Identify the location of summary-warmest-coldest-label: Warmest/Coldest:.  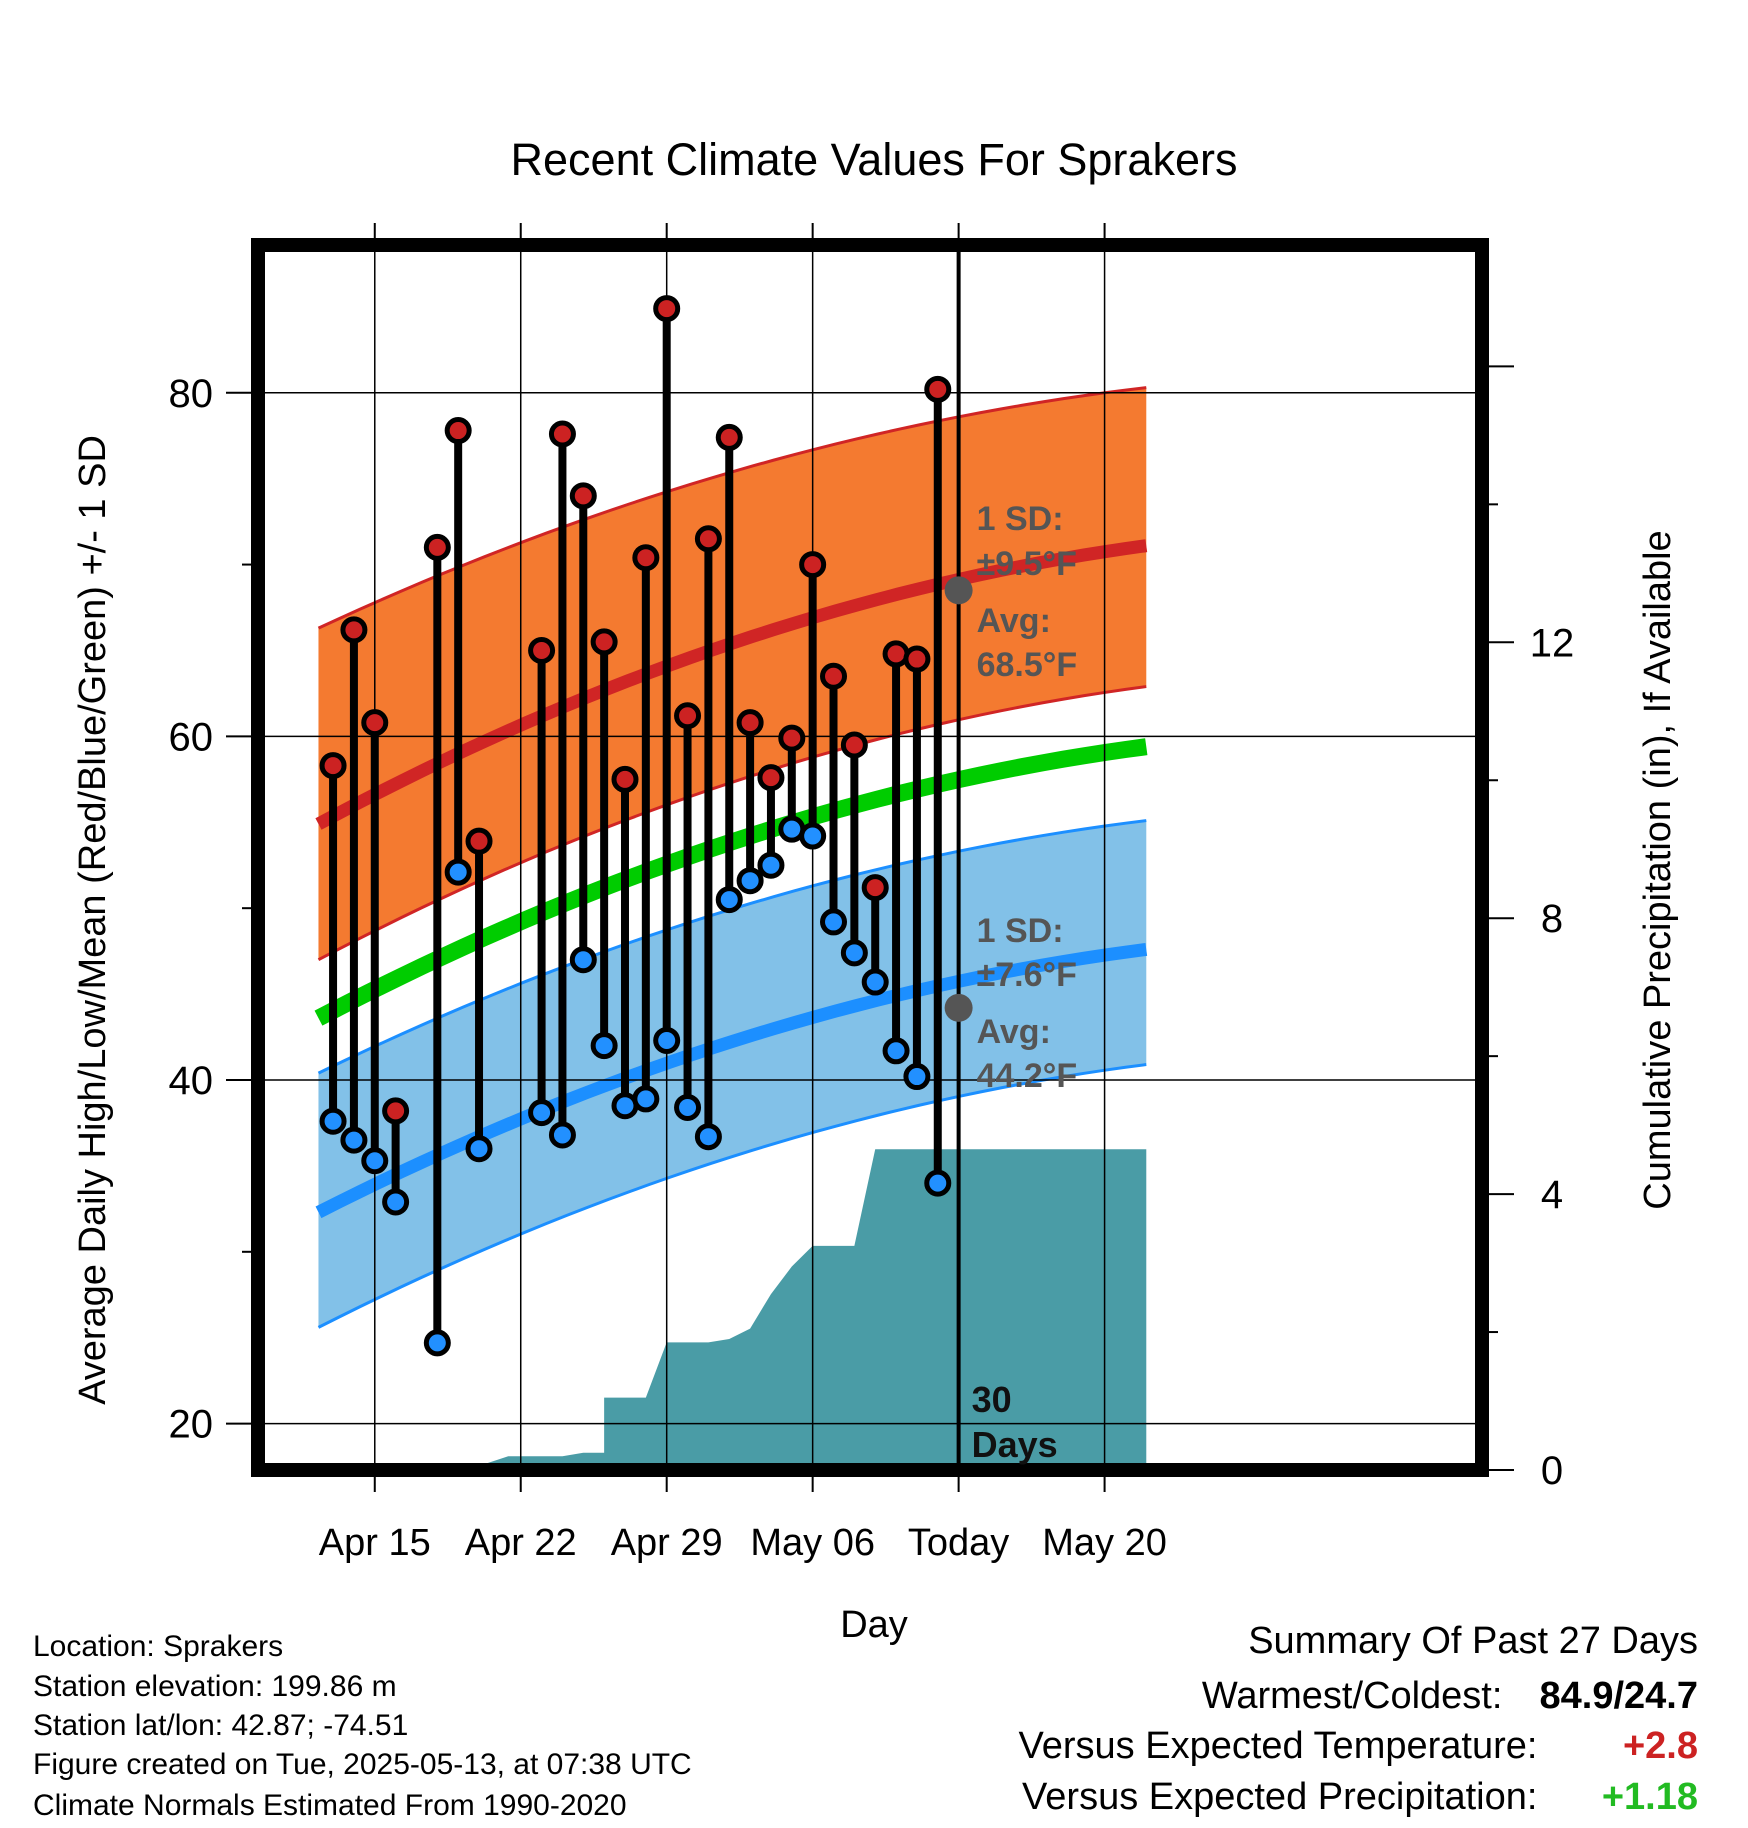
(1352, 1696).